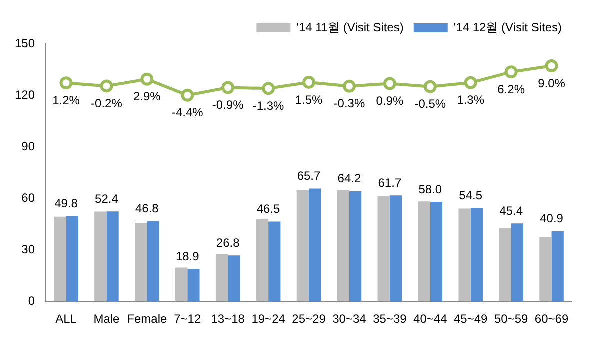 The height and width of the screenshot is (338, 596). I want to click on data-label: 61.7, so click(390, 183).